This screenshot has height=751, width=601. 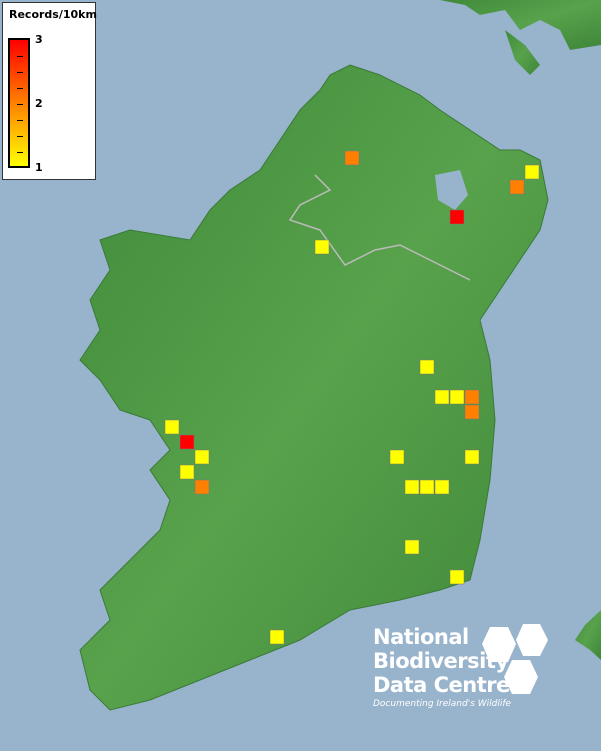 I want to click on butterfly-hexagon-icon, so click(x=532, y=640).